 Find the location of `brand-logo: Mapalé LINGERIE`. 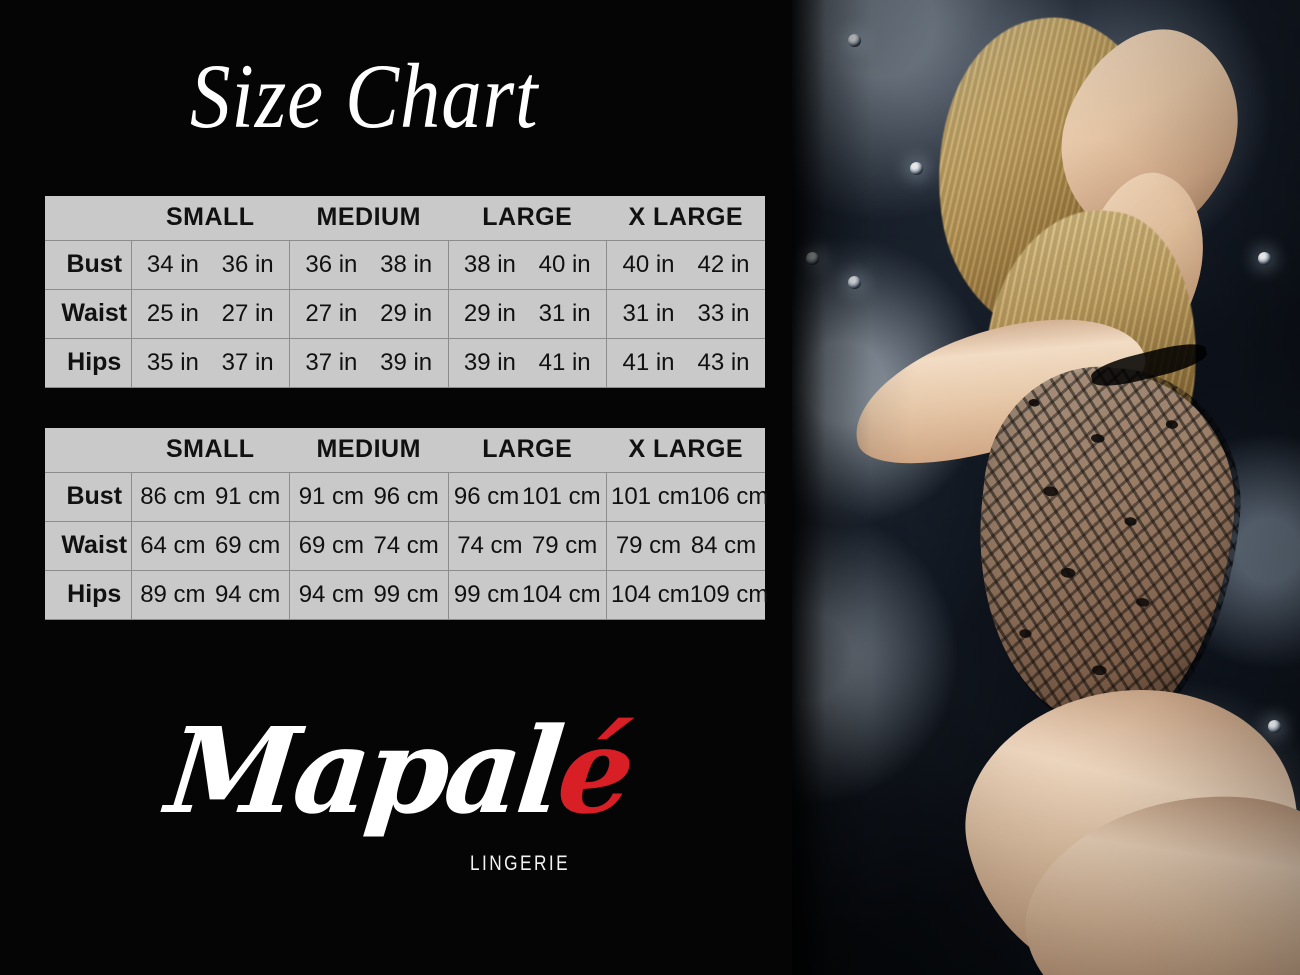

brand-logo: Mapalé LINGERIE is located at coordinates (399, 799).